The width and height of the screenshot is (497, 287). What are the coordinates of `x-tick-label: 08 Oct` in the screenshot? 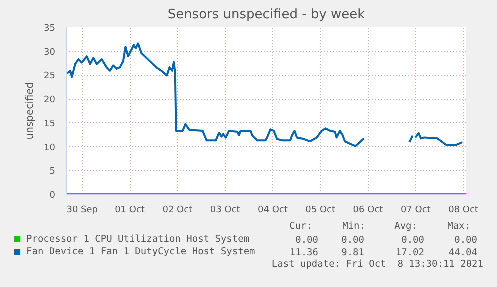 It's located at (463, 211).